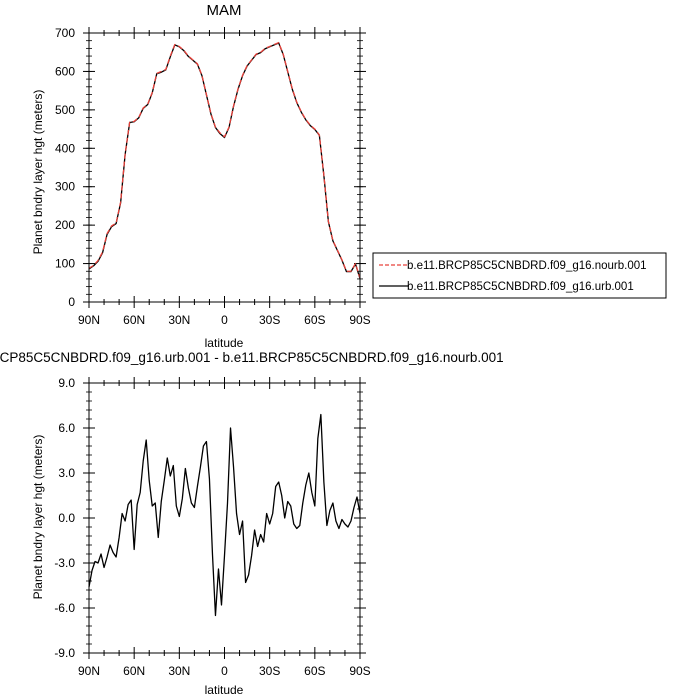 Image resolution: width=700 pixels, height=700 pixels. I want to click on top-chart-title: MAM, so click(224, 10).